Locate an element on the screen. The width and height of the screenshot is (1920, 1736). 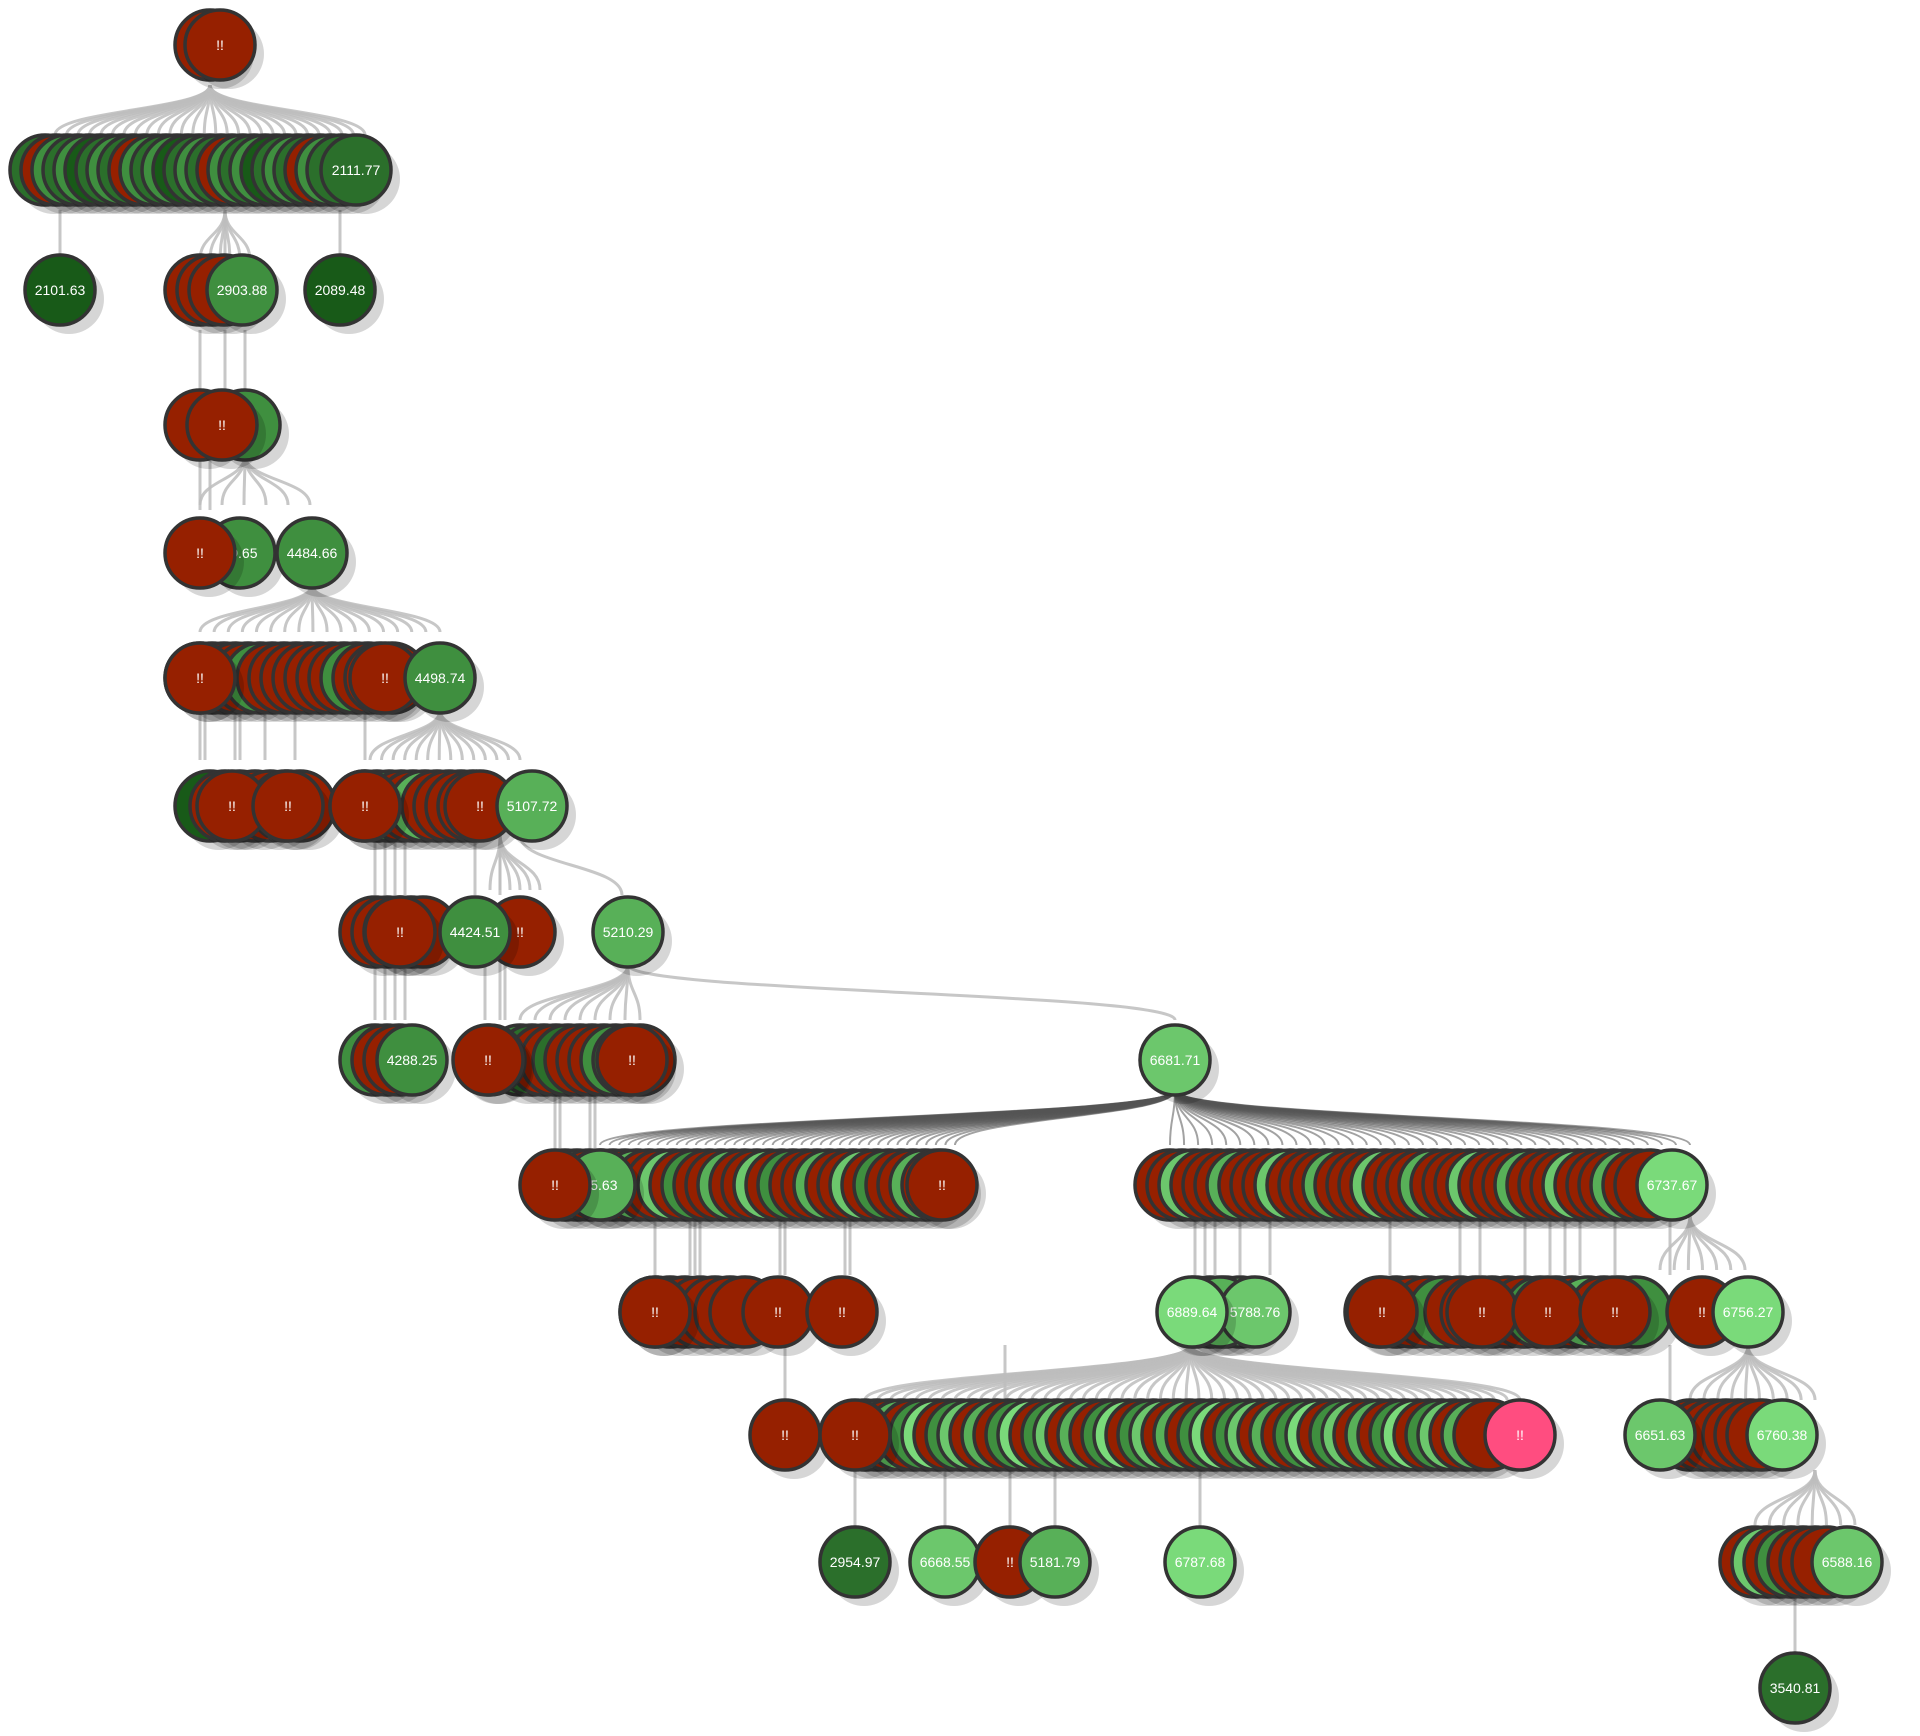
node-label: 2101.63 is located at coordinates (60, 290).